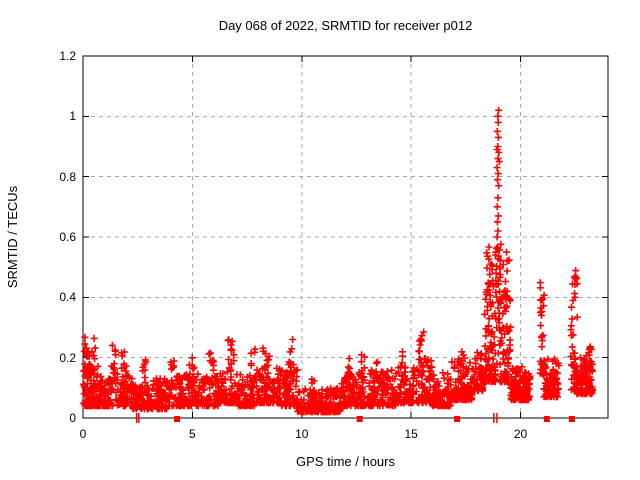 The width and height of the screenshot is (640, 480). What do you see at coordinates (192, 434) in the screenshot?
I see `x-tick-label-5: 5` at bounding box center [192, 434].